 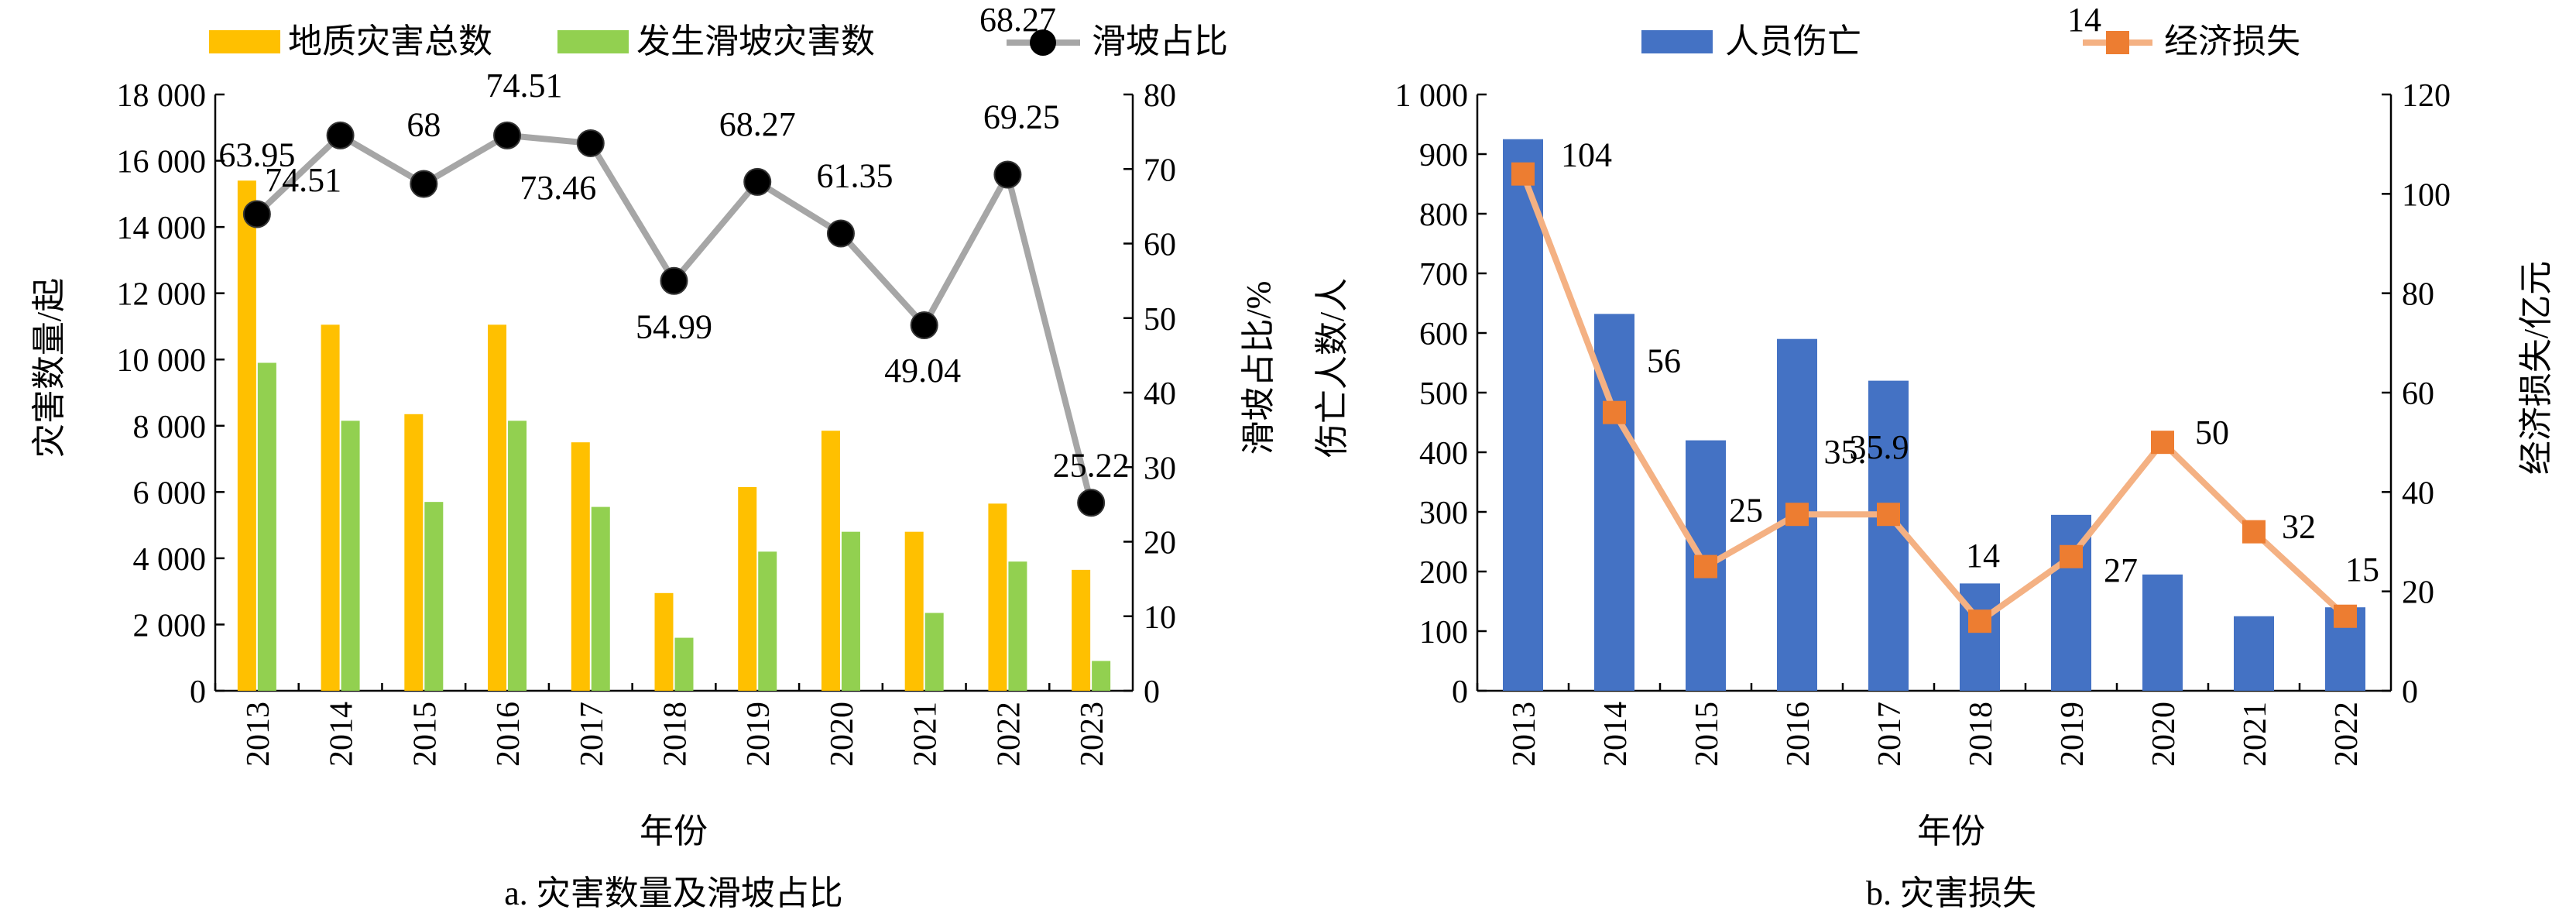 What do you see at coordinates (1979, 621) in the screenshot?
I see `line-point-2018` at bounding box center [1979, 621].